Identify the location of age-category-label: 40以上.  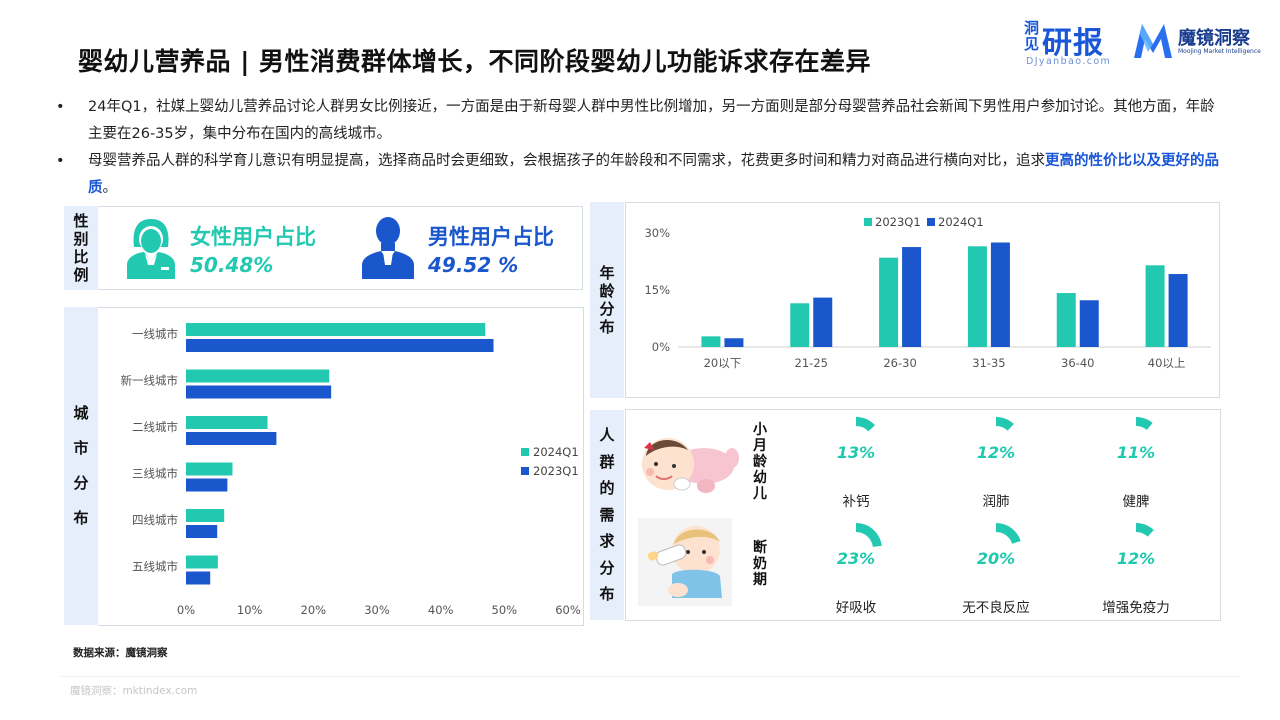
(1167, 363).